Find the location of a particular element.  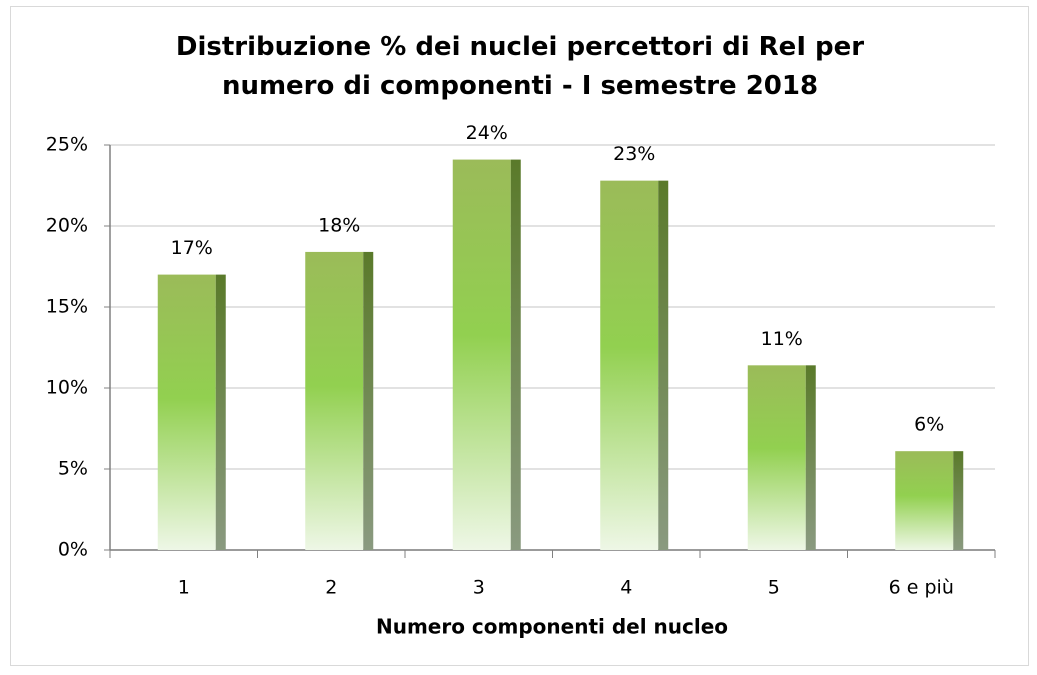

y-tick-label: 10% is located at coordinates (67, 388).